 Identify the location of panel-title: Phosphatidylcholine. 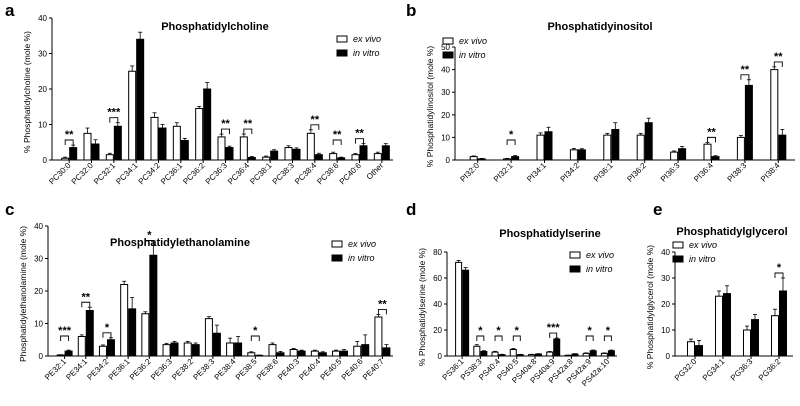
(215, 27).